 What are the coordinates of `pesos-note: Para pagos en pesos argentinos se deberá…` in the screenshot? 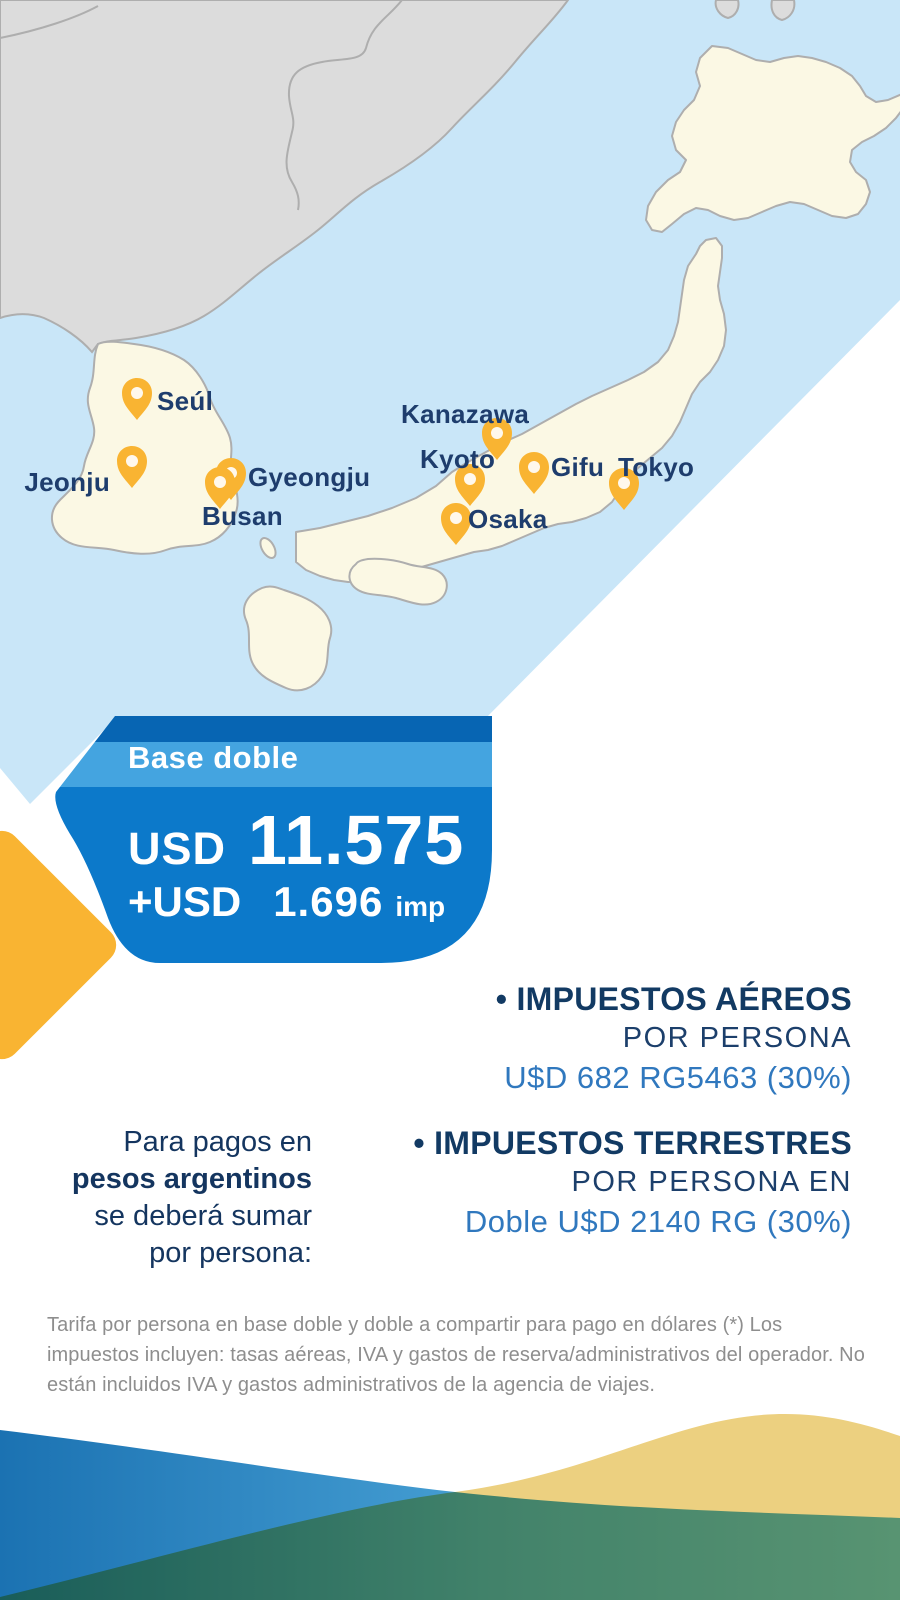 It's located at (176, 1198).